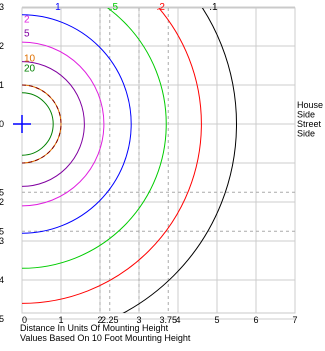 This screenshot has height=351, width=325. What do you see at coordinates (60, 320) in the screenshot?
I see `x-tick-label: 1` at bounding box center [60, 320].